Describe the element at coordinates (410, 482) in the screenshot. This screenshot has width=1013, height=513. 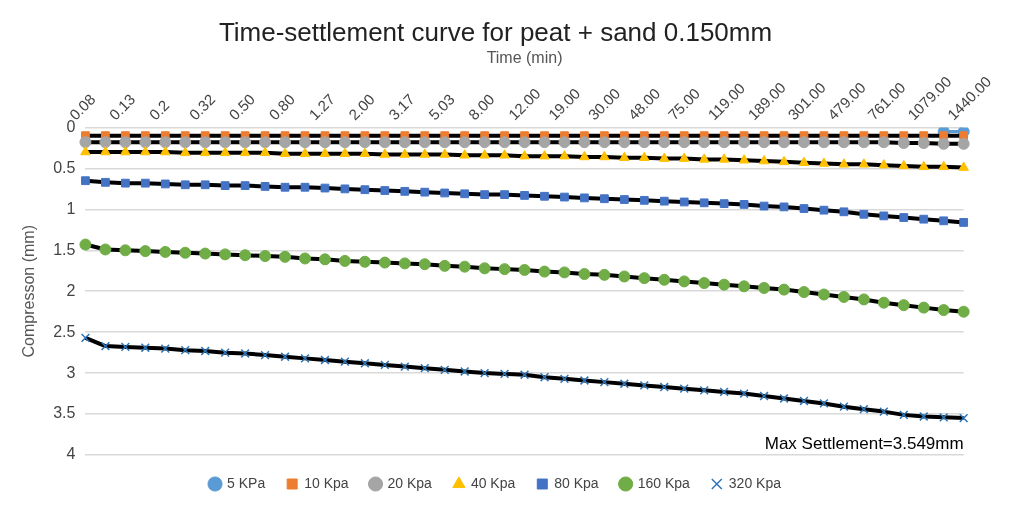
I see `legend-label: 20 Kpa` at that location.